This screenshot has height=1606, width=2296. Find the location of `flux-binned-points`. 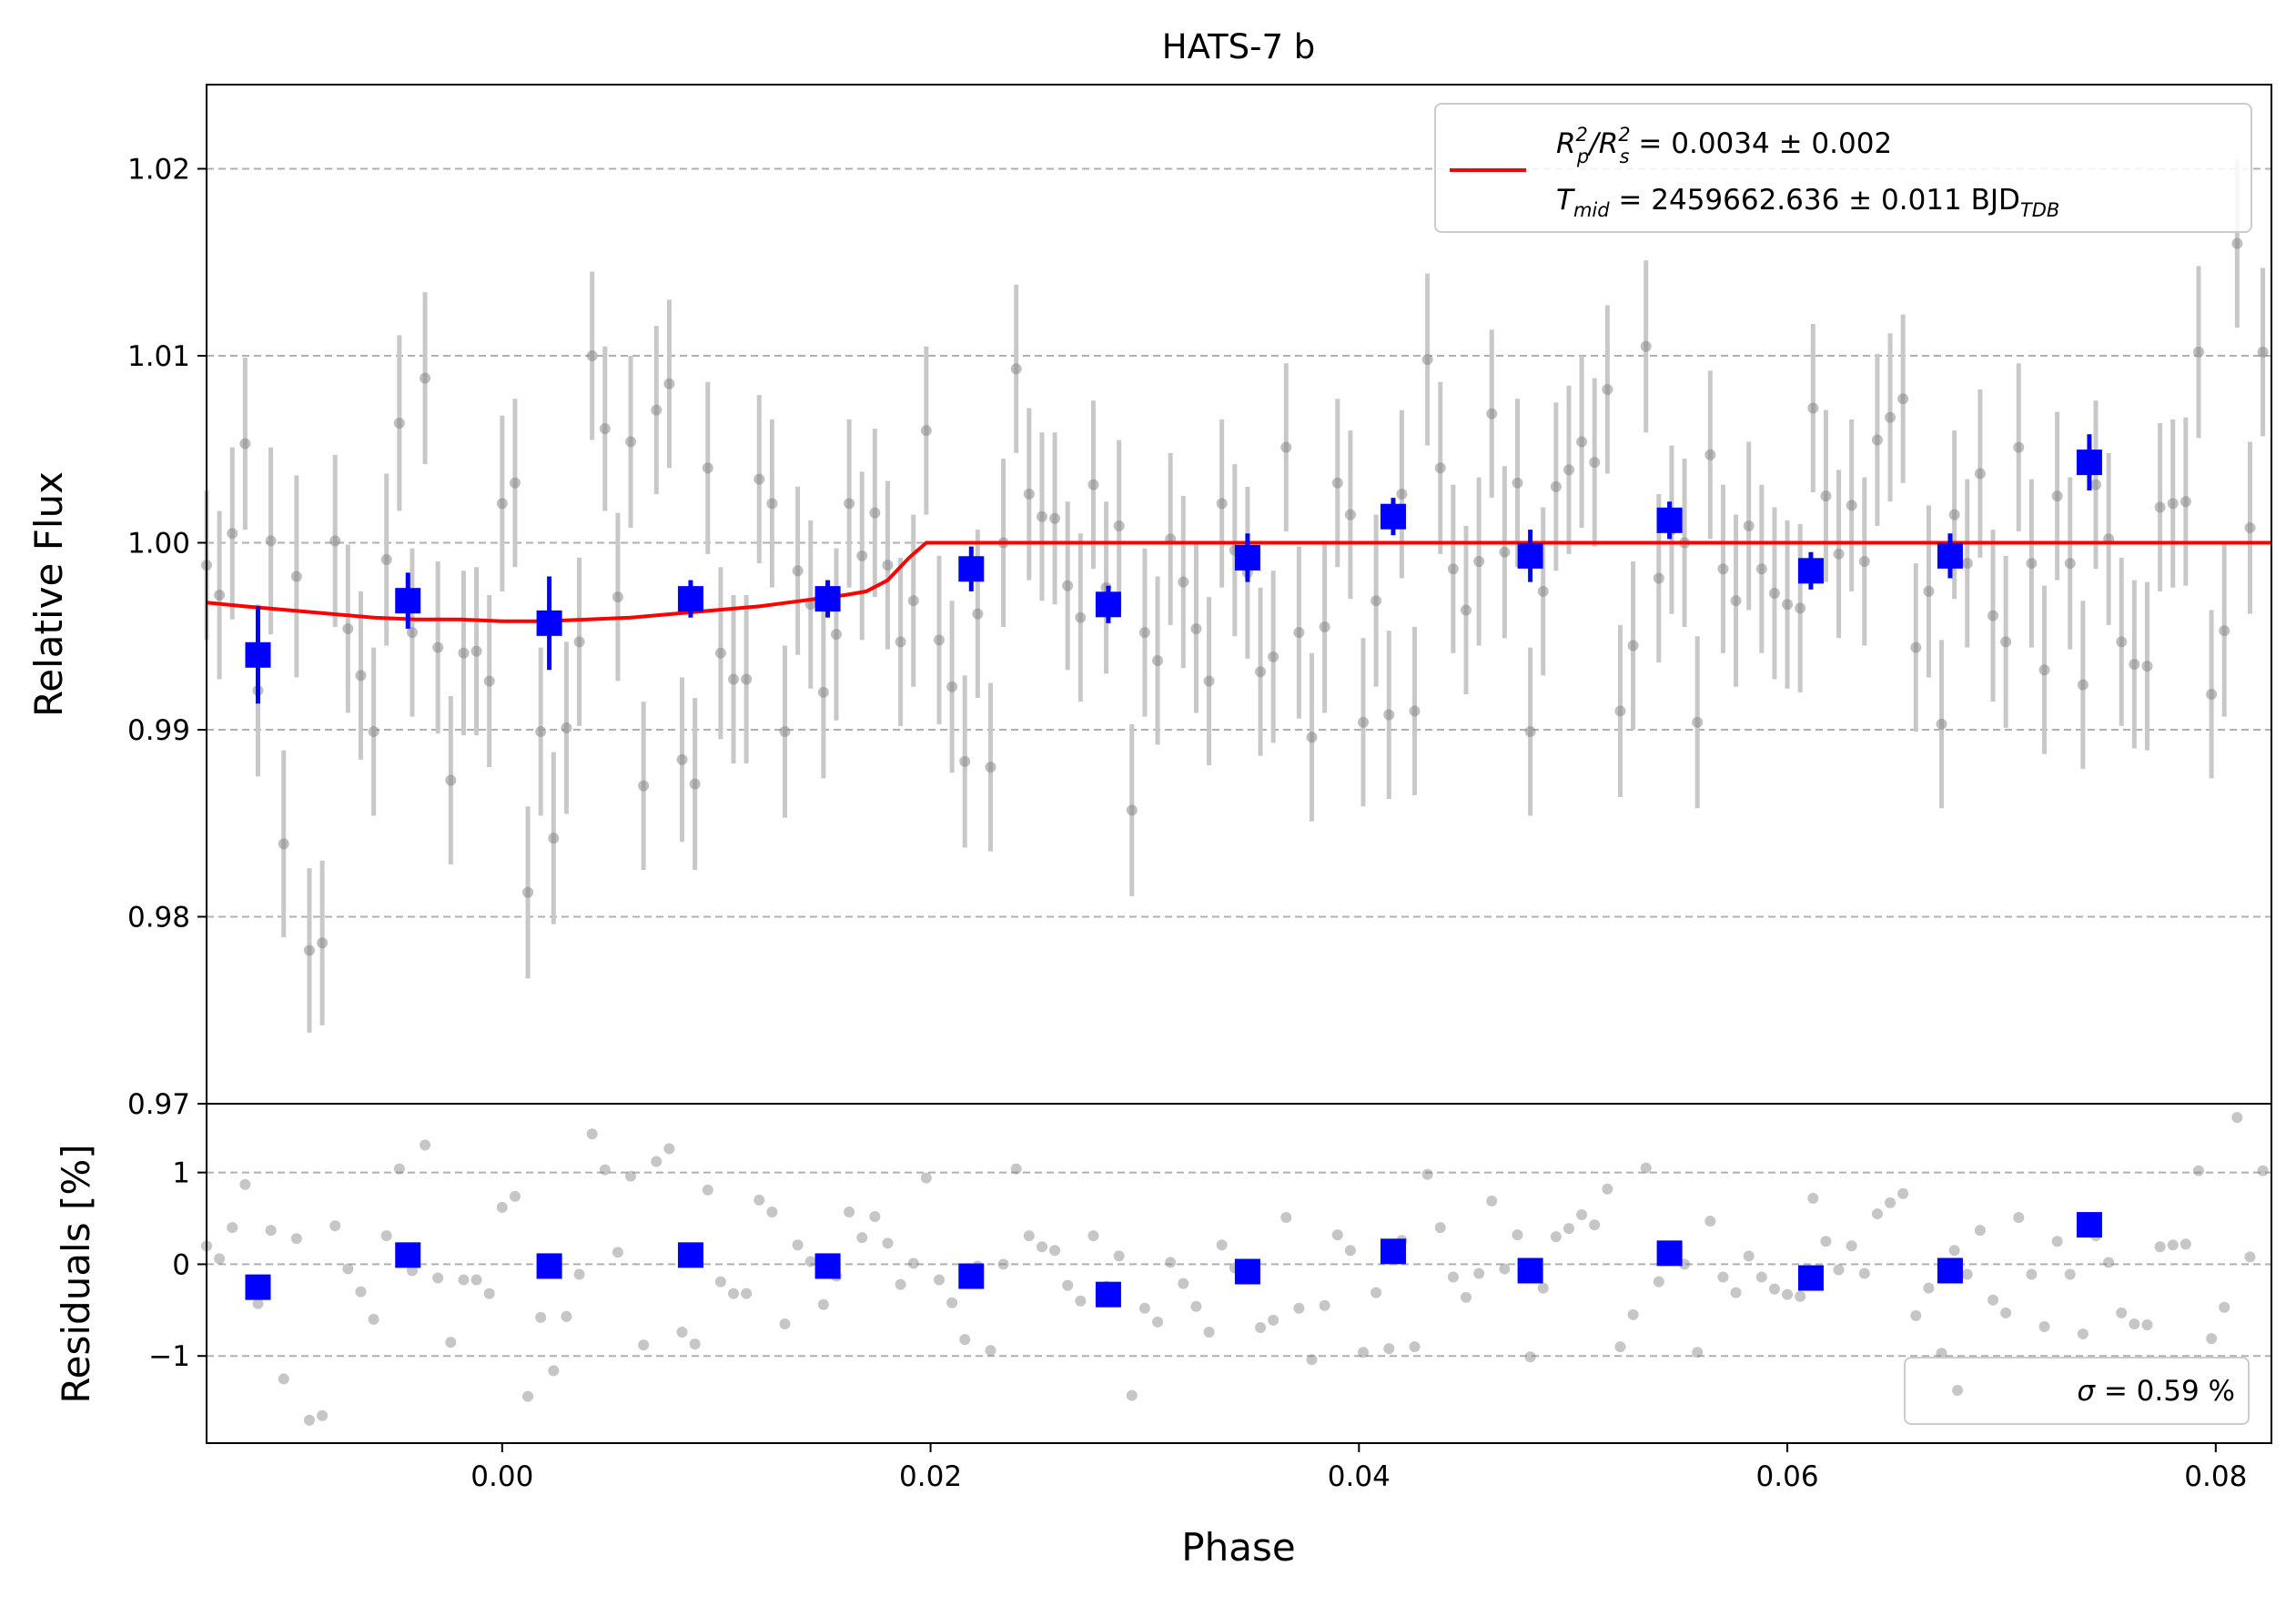

flux-binned-points is located at coordinates (1173, 569).